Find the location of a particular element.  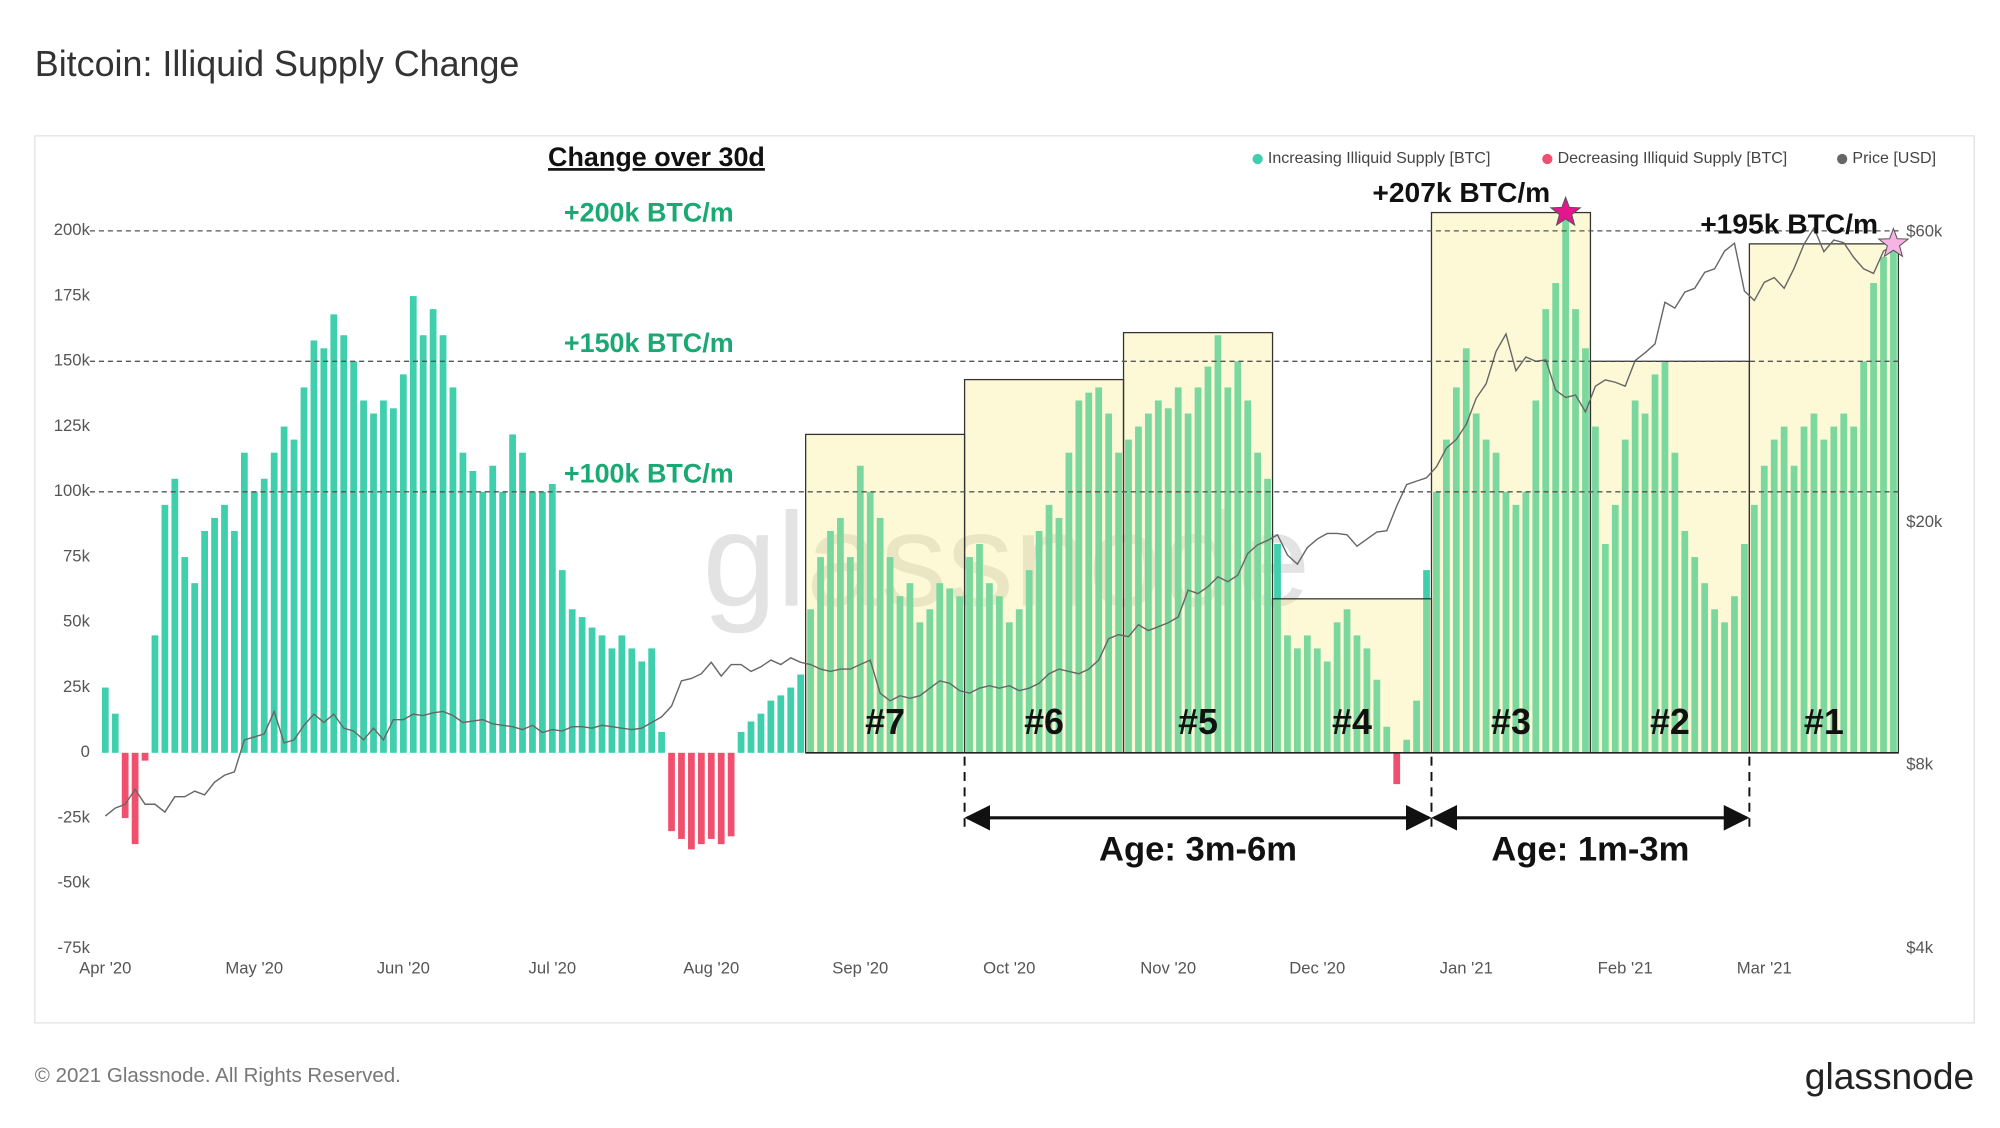

y-tick-label: 0 is located at coordinates (85, 751).